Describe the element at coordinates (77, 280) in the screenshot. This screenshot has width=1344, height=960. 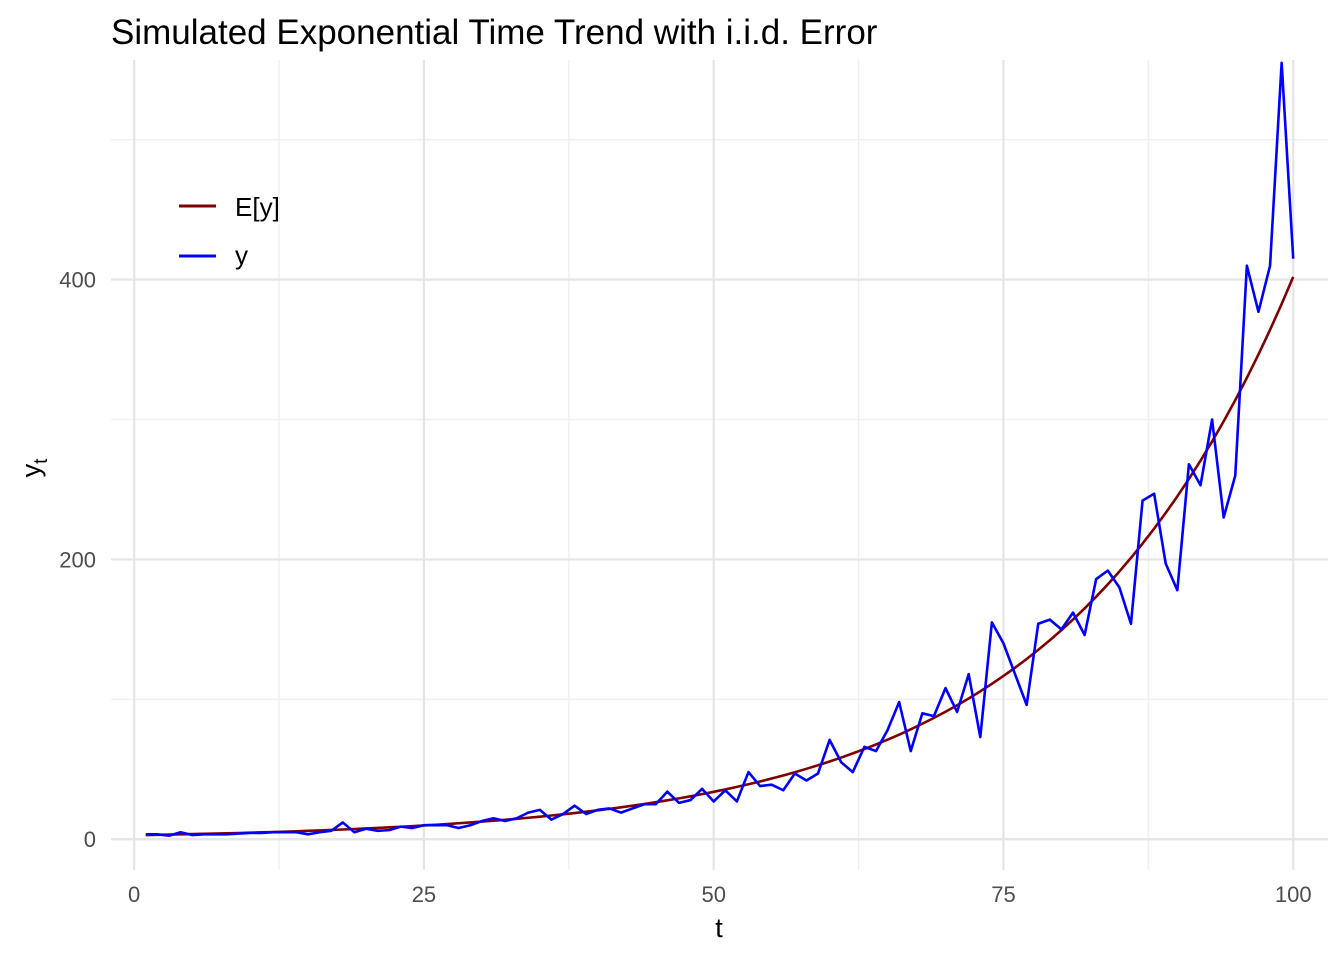
I see `y-tick-label: 400` at that location.